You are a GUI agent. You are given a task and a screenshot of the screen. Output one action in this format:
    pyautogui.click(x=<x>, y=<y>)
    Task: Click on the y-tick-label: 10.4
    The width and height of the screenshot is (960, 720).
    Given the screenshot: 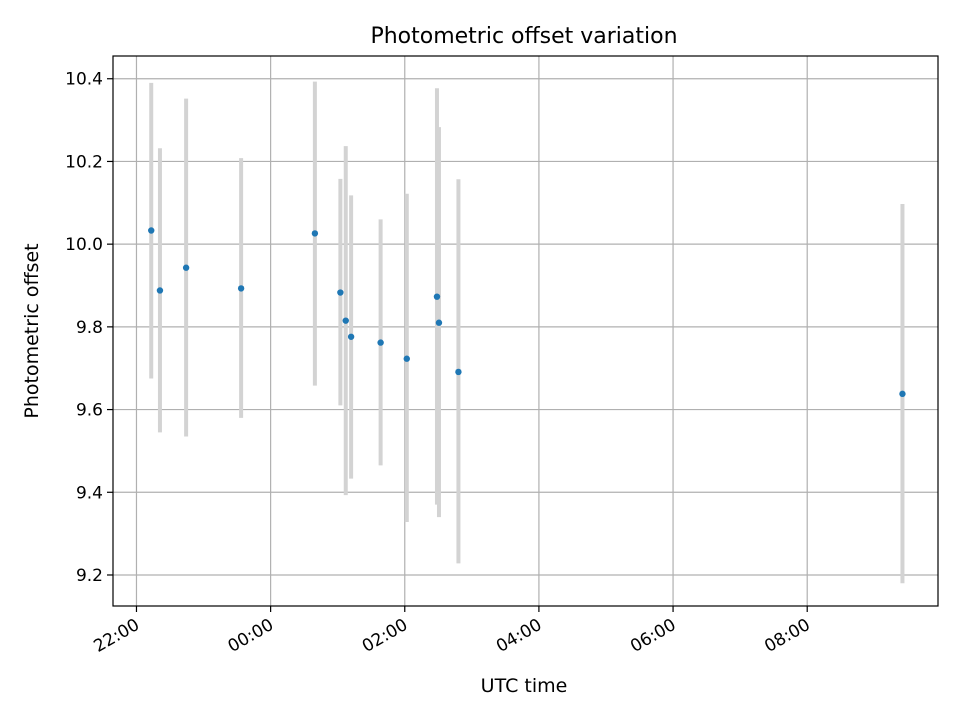 What is the action you would take?
    pyautogui.click(x=84, y=80)
    